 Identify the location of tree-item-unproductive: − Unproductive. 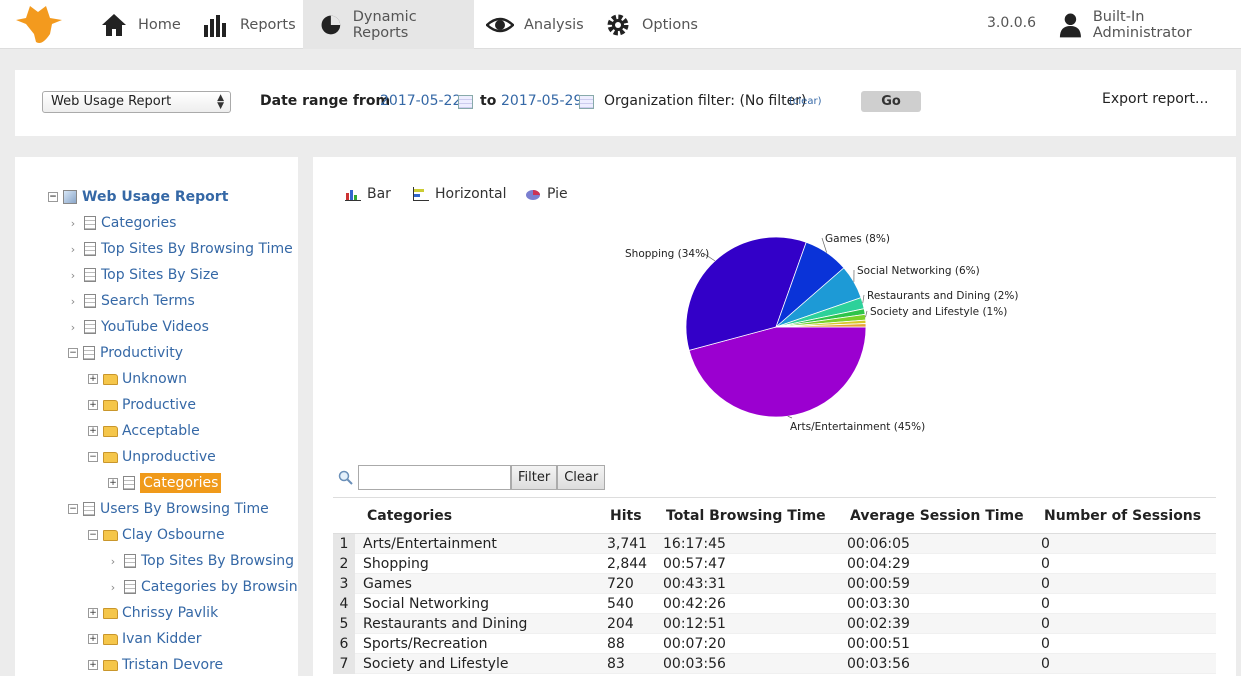
(152, 457).